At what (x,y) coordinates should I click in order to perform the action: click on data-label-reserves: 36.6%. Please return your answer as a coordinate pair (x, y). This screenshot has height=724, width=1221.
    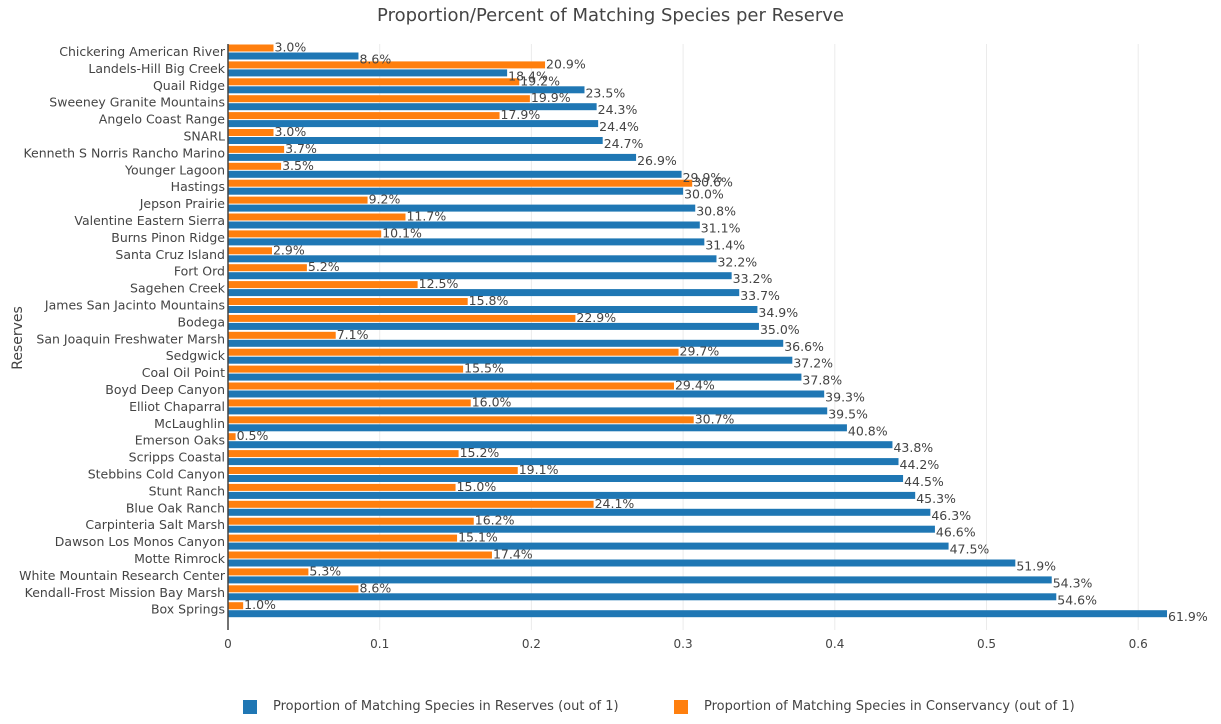
    Looking at the image, I should click on (804, 346).